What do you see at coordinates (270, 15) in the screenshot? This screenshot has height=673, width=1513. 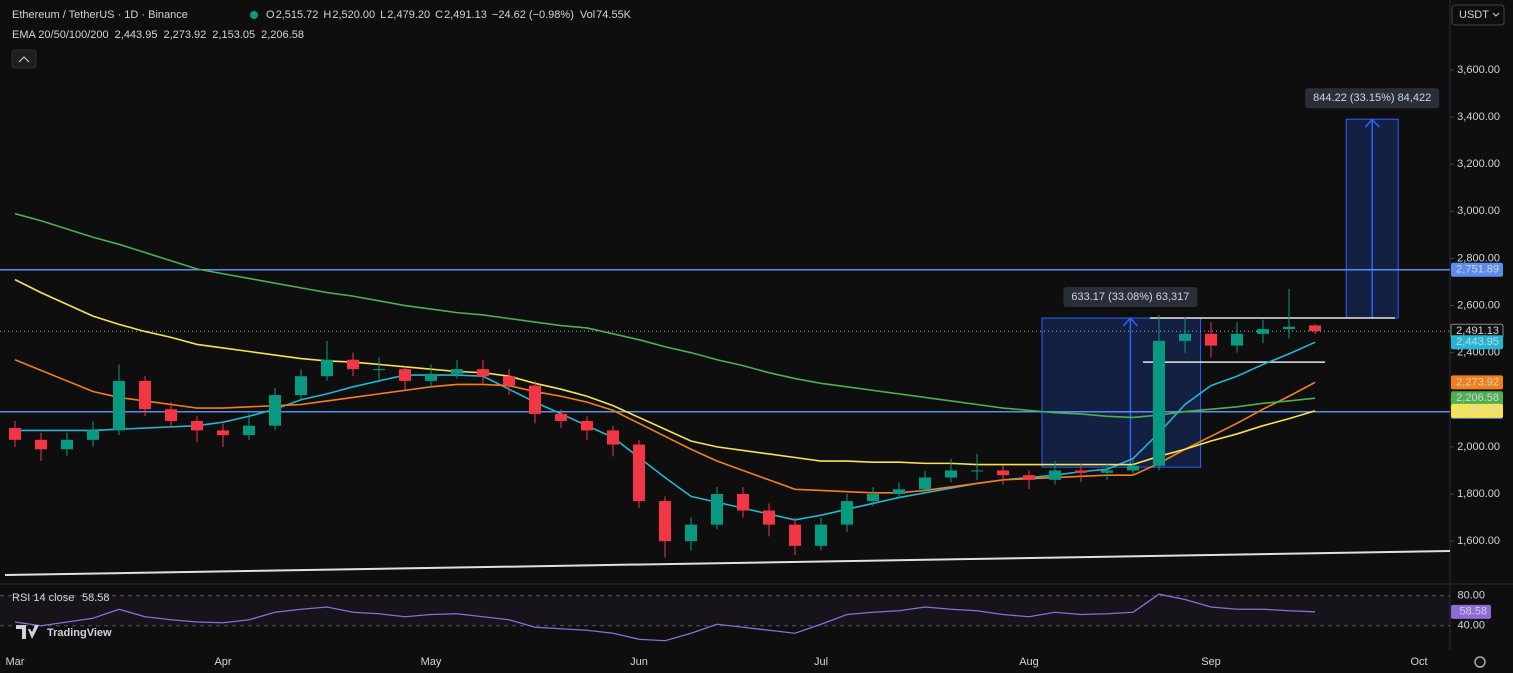 I see `ohlc-key: O` at bounding box center [270, 15].